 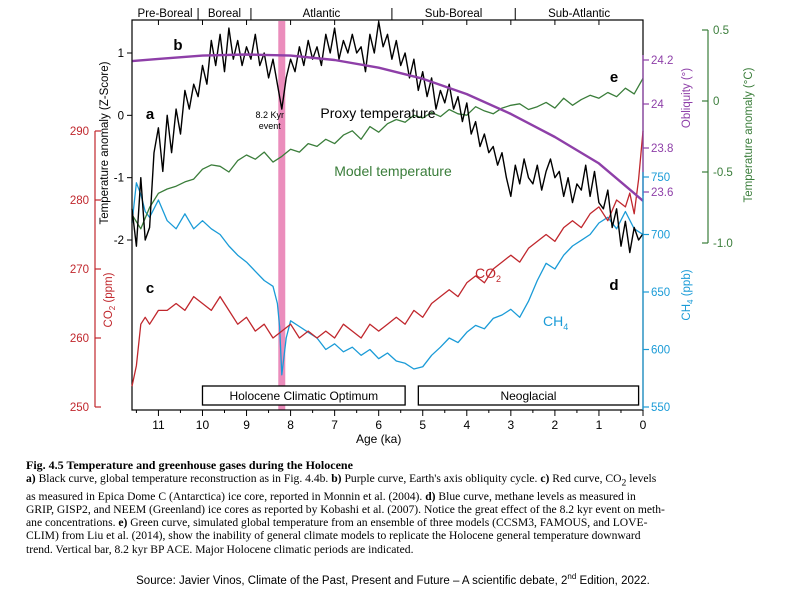 What do you see at coordinates (599, 425) in the screenshot?
I see `x-tick-label: 1` at bounding box center [599, 425].